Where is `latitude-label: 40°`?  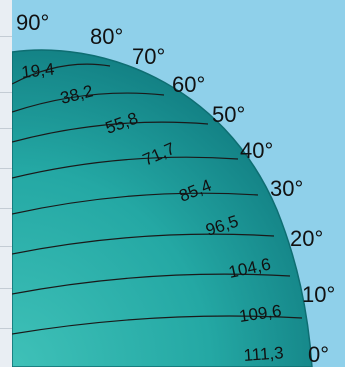 latitude-label: 40° is located at coordinates (256, 150).